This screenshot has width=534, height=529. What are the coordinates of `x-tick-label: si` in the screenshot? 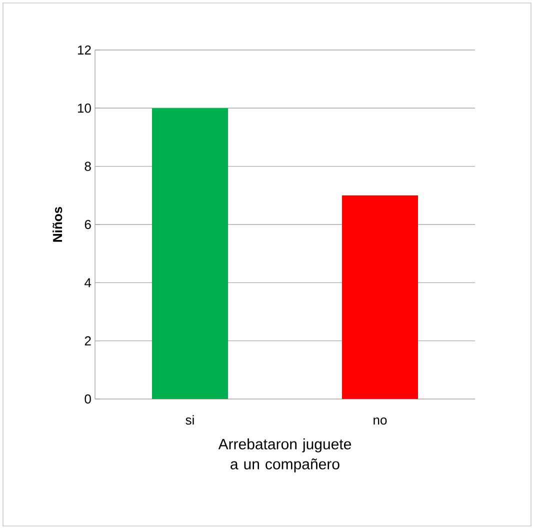 It's located at (190, 420).